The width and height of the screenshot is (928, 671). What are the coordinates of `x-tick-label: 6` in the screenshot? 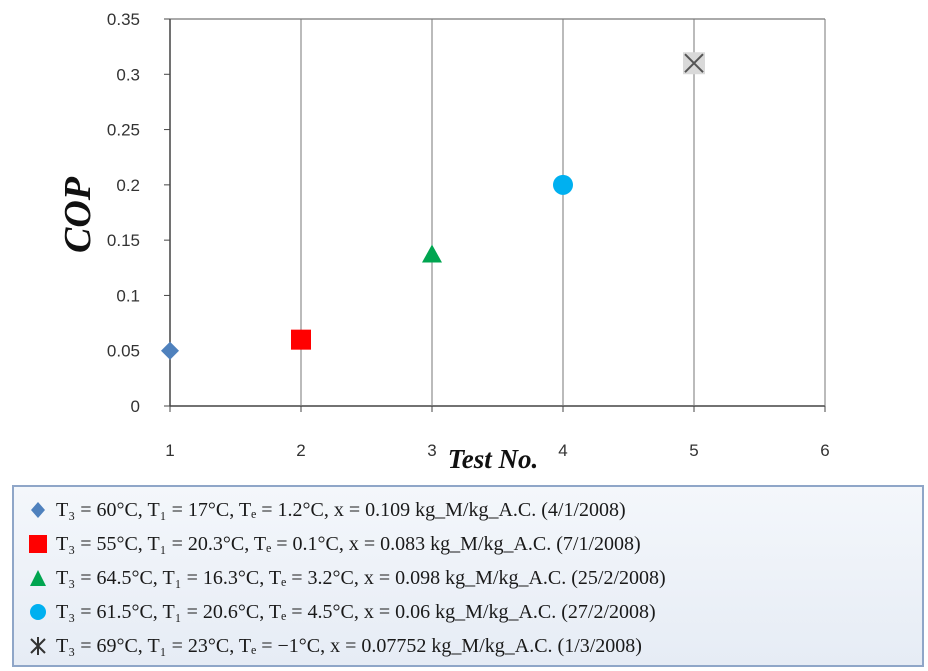 It's located at (824, 450).